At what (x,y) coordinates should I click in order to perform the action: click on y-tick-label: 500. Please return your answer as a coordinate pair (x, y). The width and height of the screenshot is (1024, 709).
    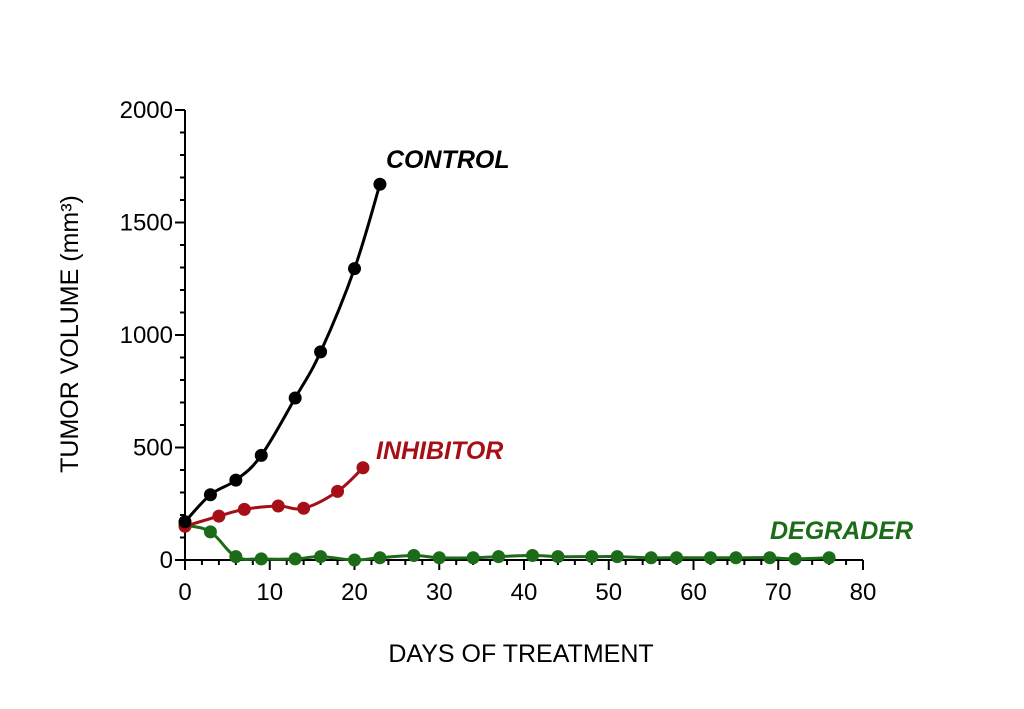
    Looking at the image, I should click on (153, 448).